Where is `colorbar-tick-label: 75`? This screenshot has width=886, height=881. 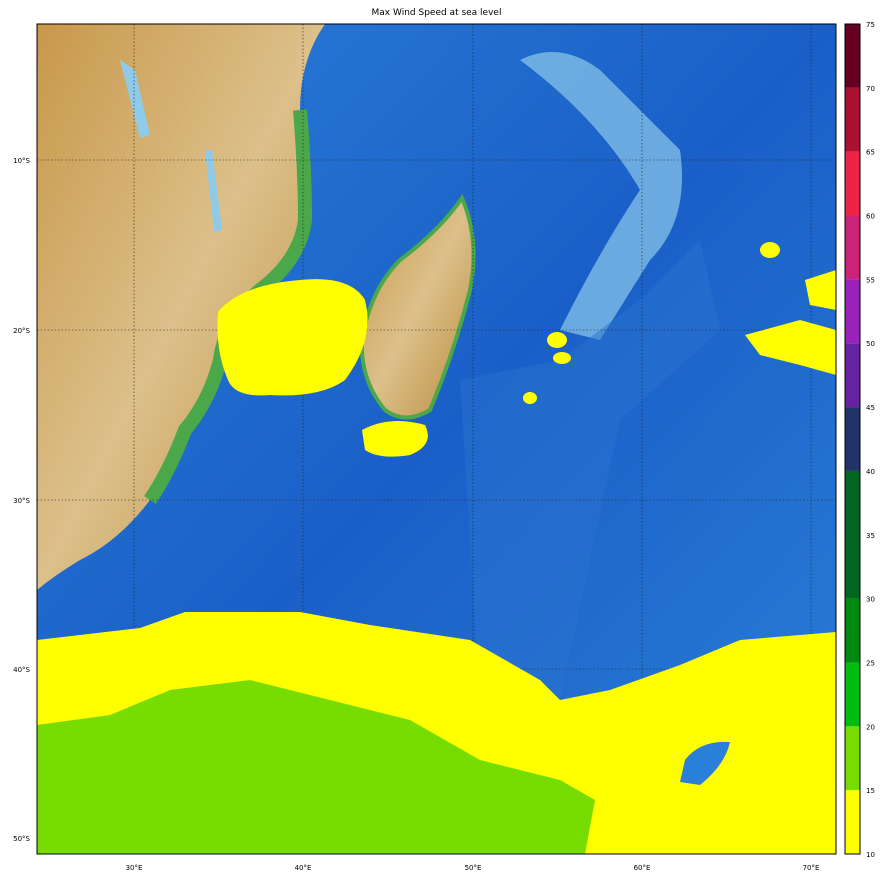 colorbar-tick-label: 75 is located at coordinates (870, 25).